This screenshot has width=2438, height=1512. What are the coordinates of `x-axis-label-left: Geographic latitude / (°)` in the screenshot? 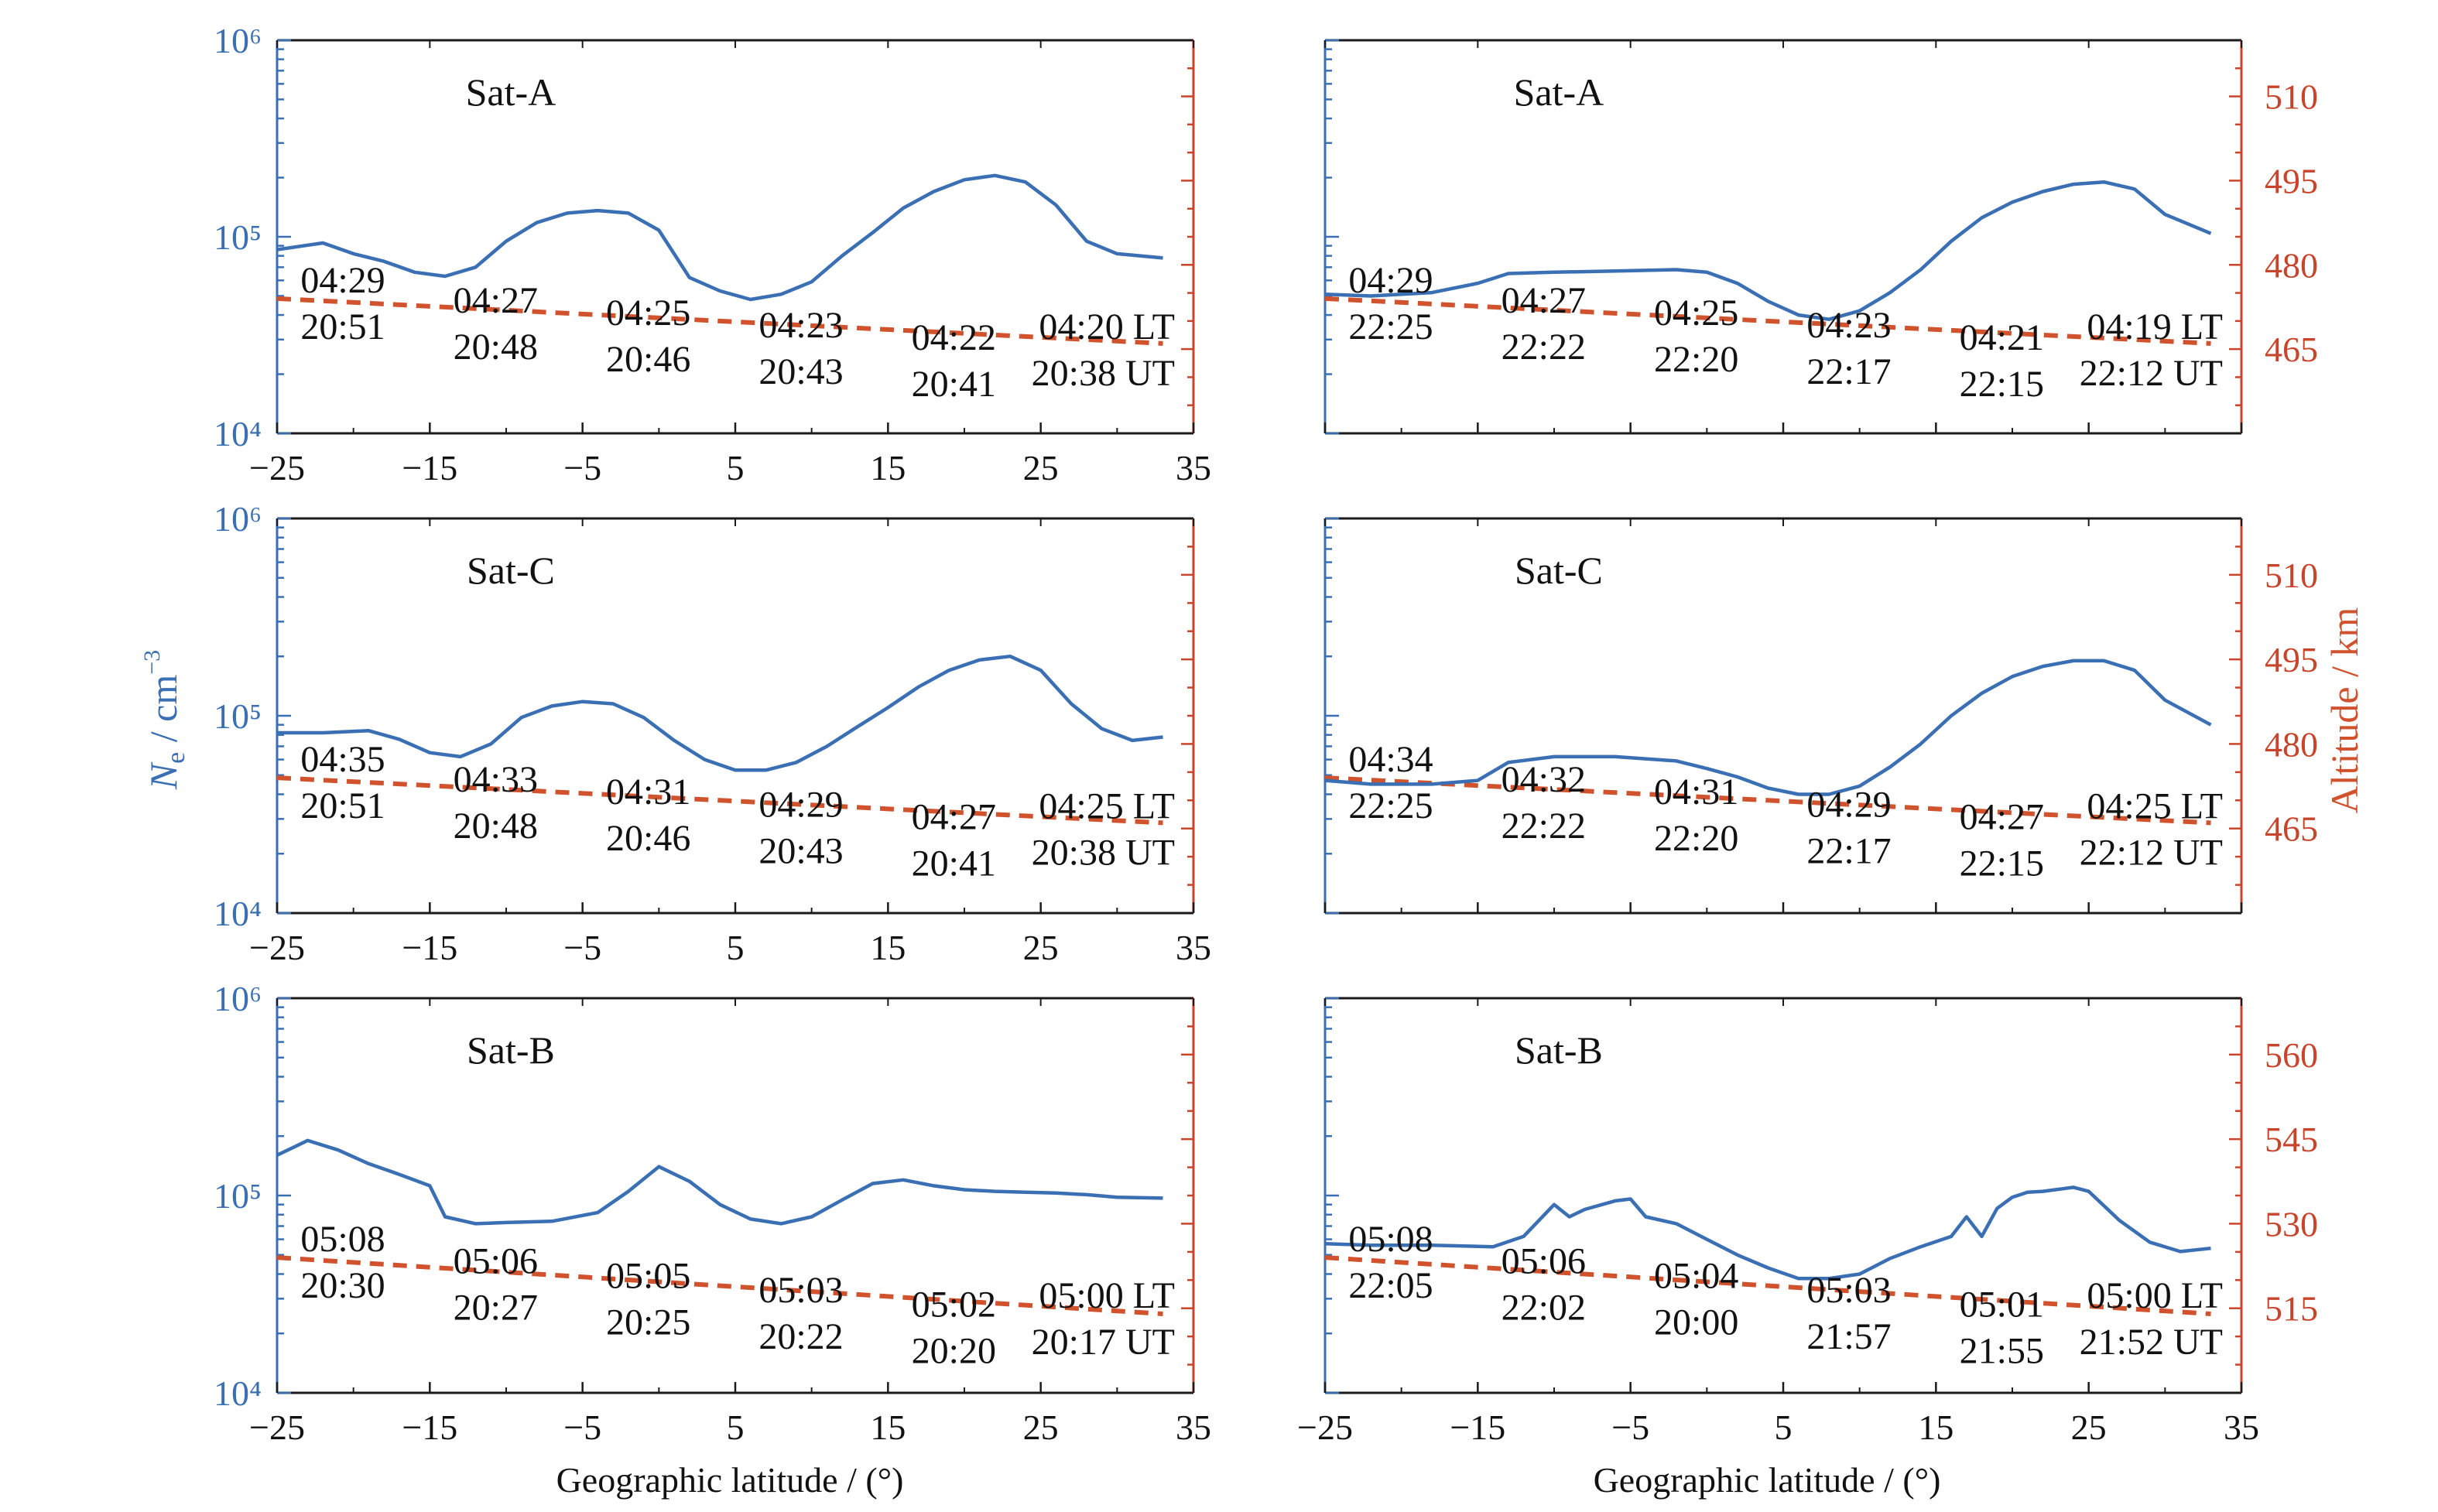 It's located at (730, 1480).